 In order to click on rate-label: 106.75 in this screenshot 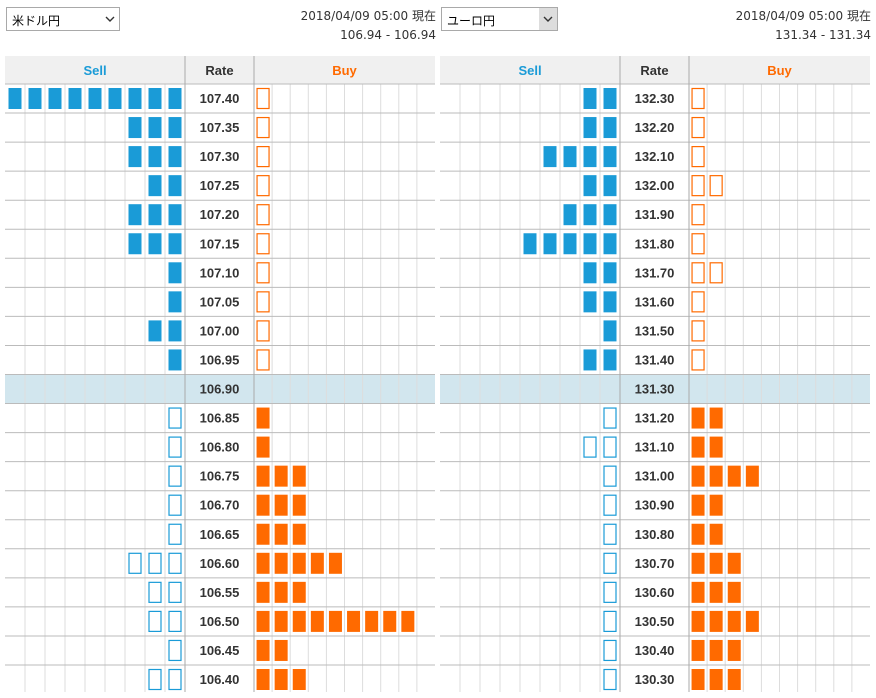, I will do `click(220, 476)`.